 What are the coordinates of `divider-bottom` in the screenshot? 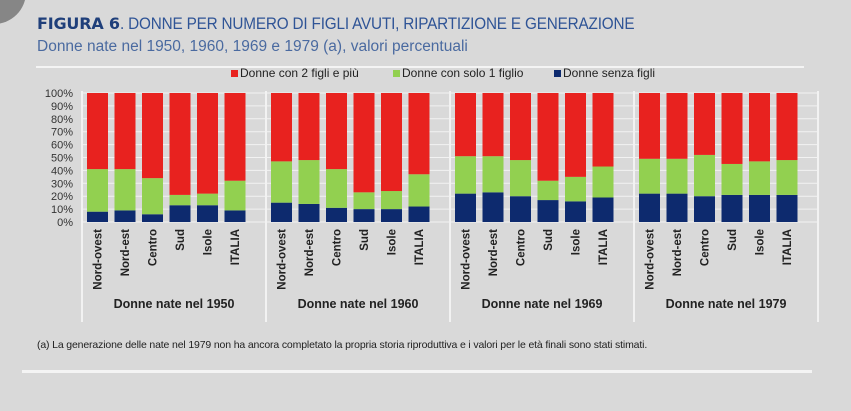 It's located at (267, 371).